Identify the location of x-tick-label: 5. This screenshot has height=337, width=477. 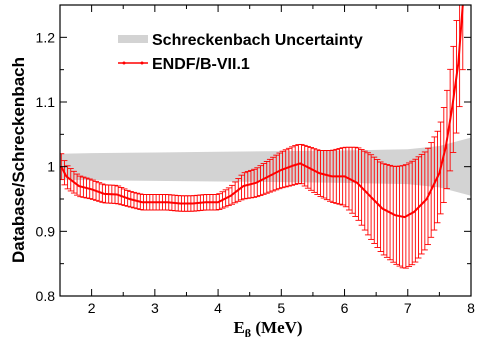
(281, 308).